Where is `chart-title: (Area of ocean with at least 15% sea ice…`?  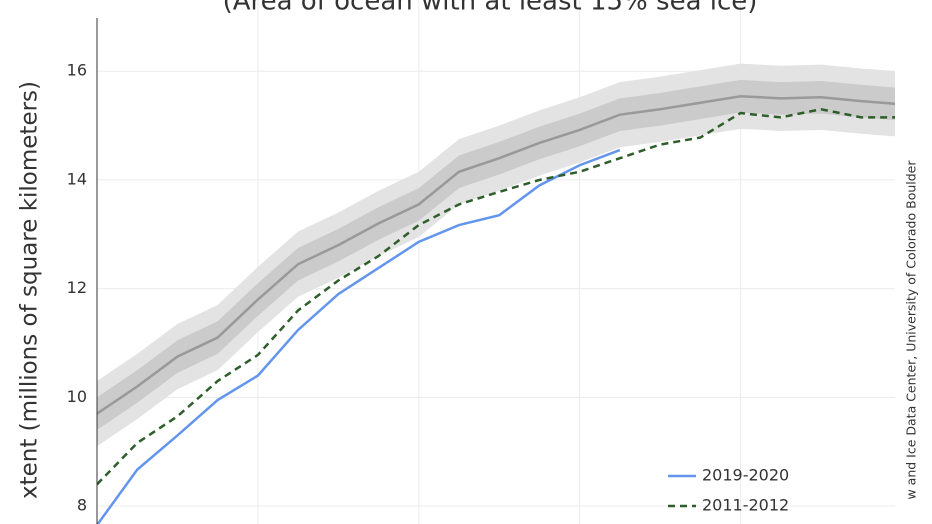
chart-title: (Area of ocean with at least 15% sea ice… is located at coordinates (490, 8).